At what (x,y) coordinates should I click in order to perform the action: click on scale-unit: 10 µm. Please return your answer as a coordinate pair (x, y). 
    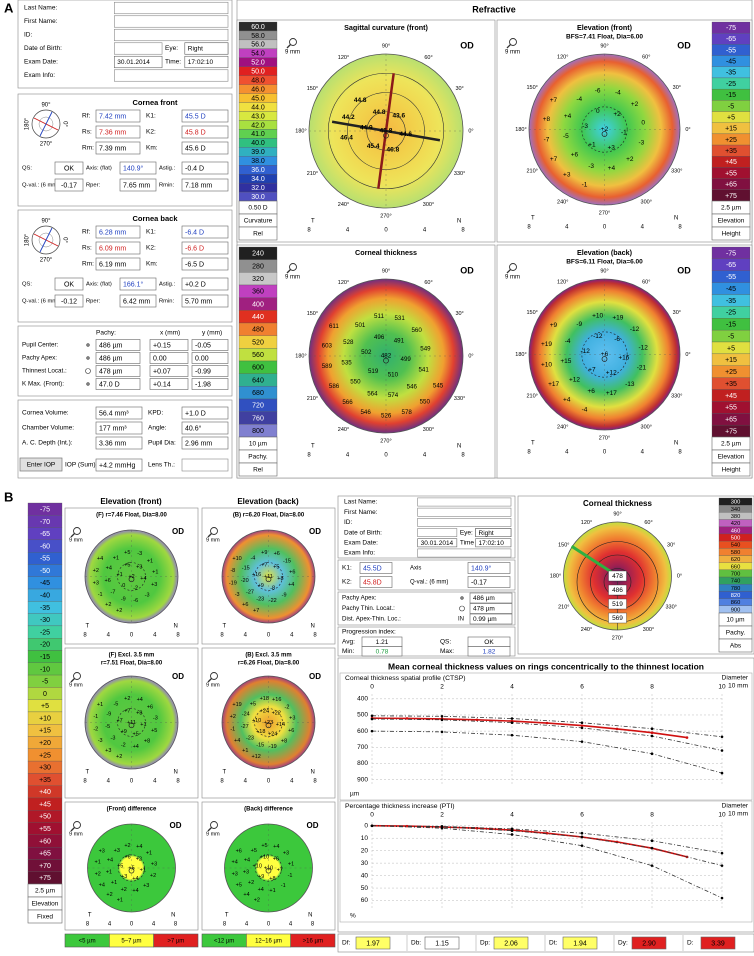
    Looking at the image, I should click on (258, 444).